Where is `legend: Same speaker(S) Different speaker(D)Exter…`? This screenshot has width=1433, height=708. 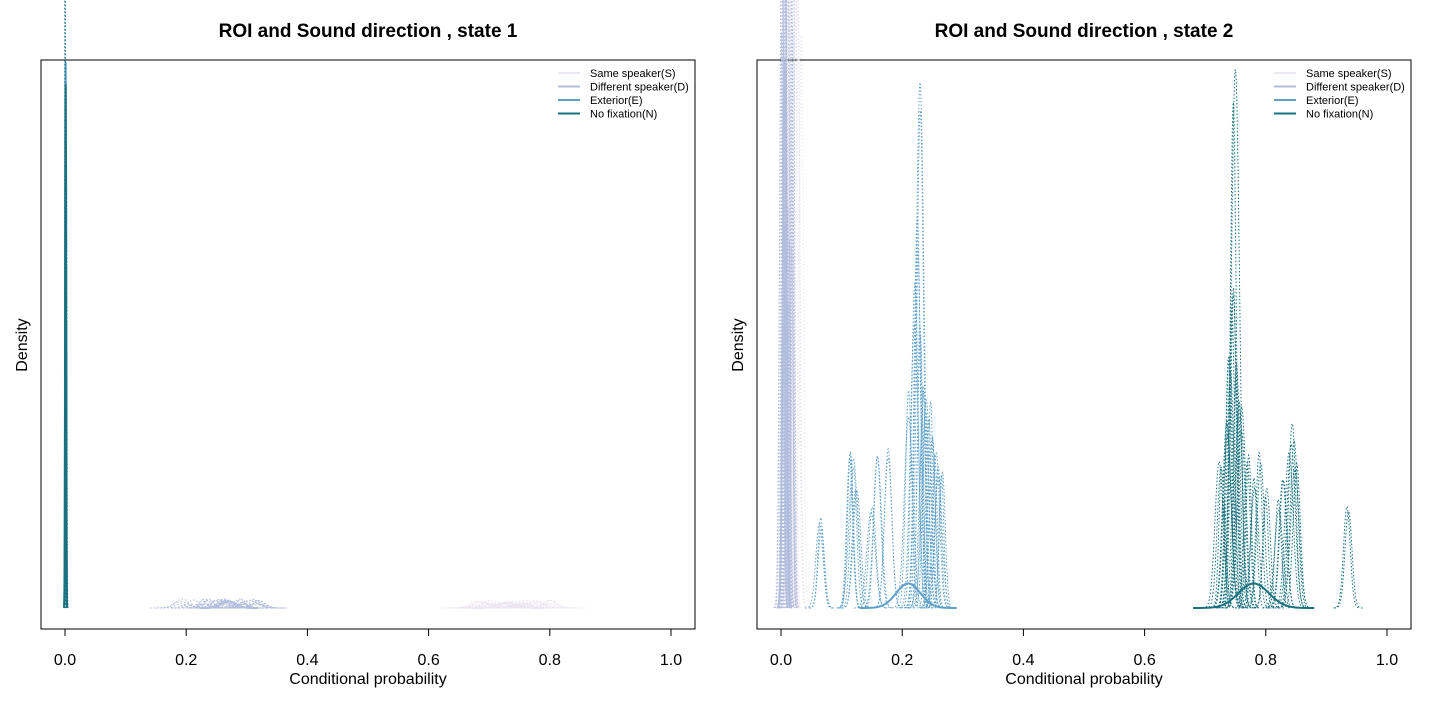
legend: Same speaker(S) Different speaker(D)Exter… is located at coordinates (1339, 94).